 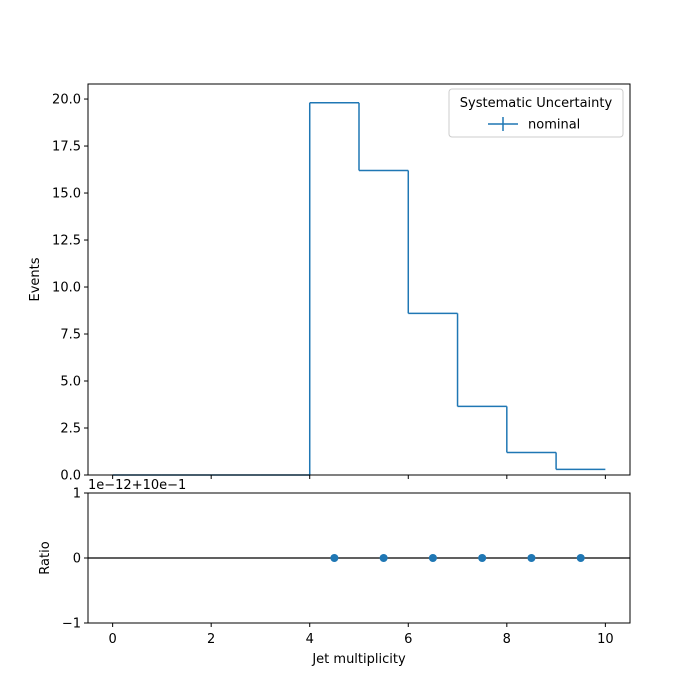 What do you see at coordinates (70, 382) in the screenshot?
I see `y-tick-label: 5.0` at bounding box center [70, 382].